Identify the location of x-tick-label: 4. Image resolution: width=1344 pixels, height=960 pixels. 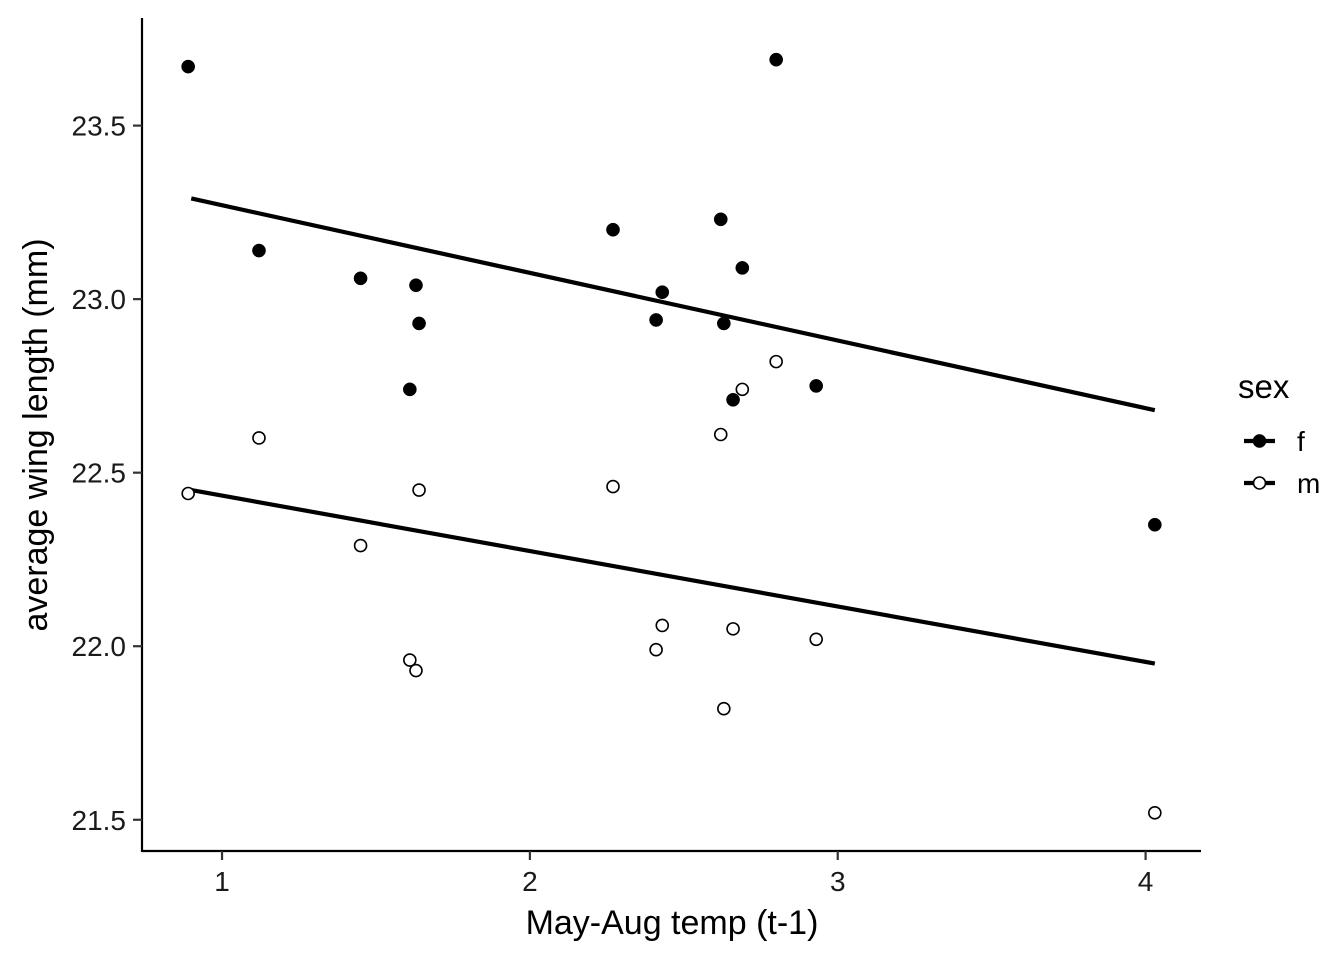
(1146, 881).